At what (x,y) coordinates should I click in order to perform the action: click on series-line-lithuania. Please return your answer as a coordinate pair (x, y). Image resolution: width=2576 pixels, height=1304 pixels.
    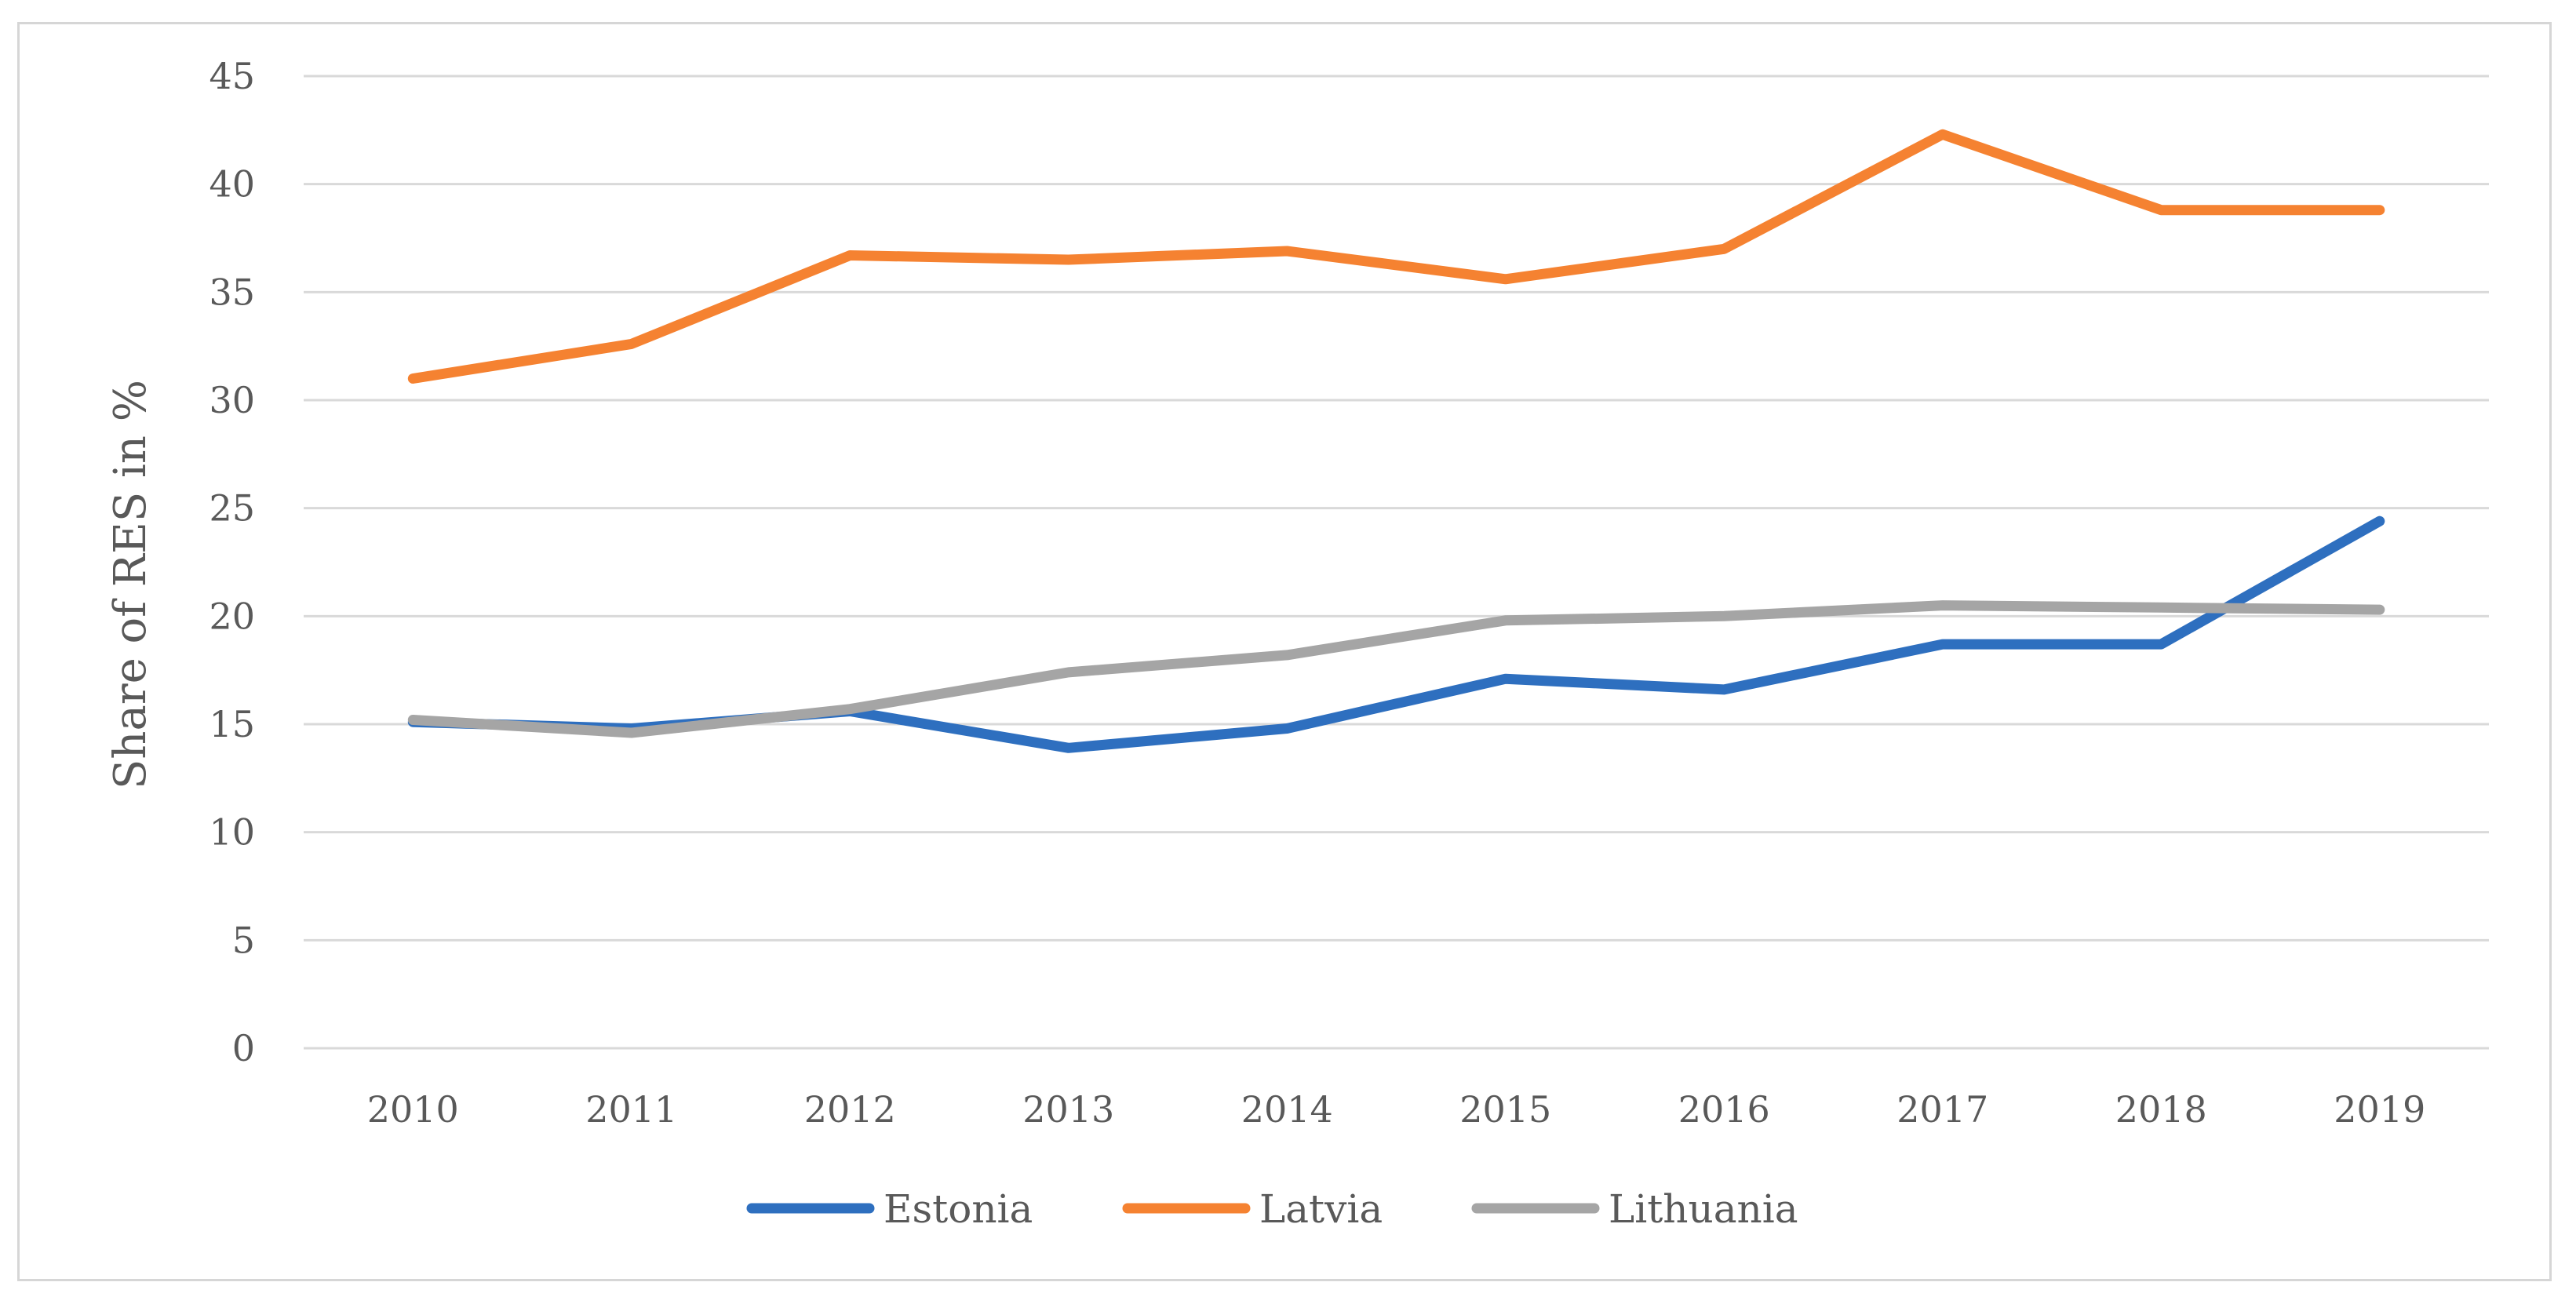
    Looking at the image, I should click on (1396, 669).